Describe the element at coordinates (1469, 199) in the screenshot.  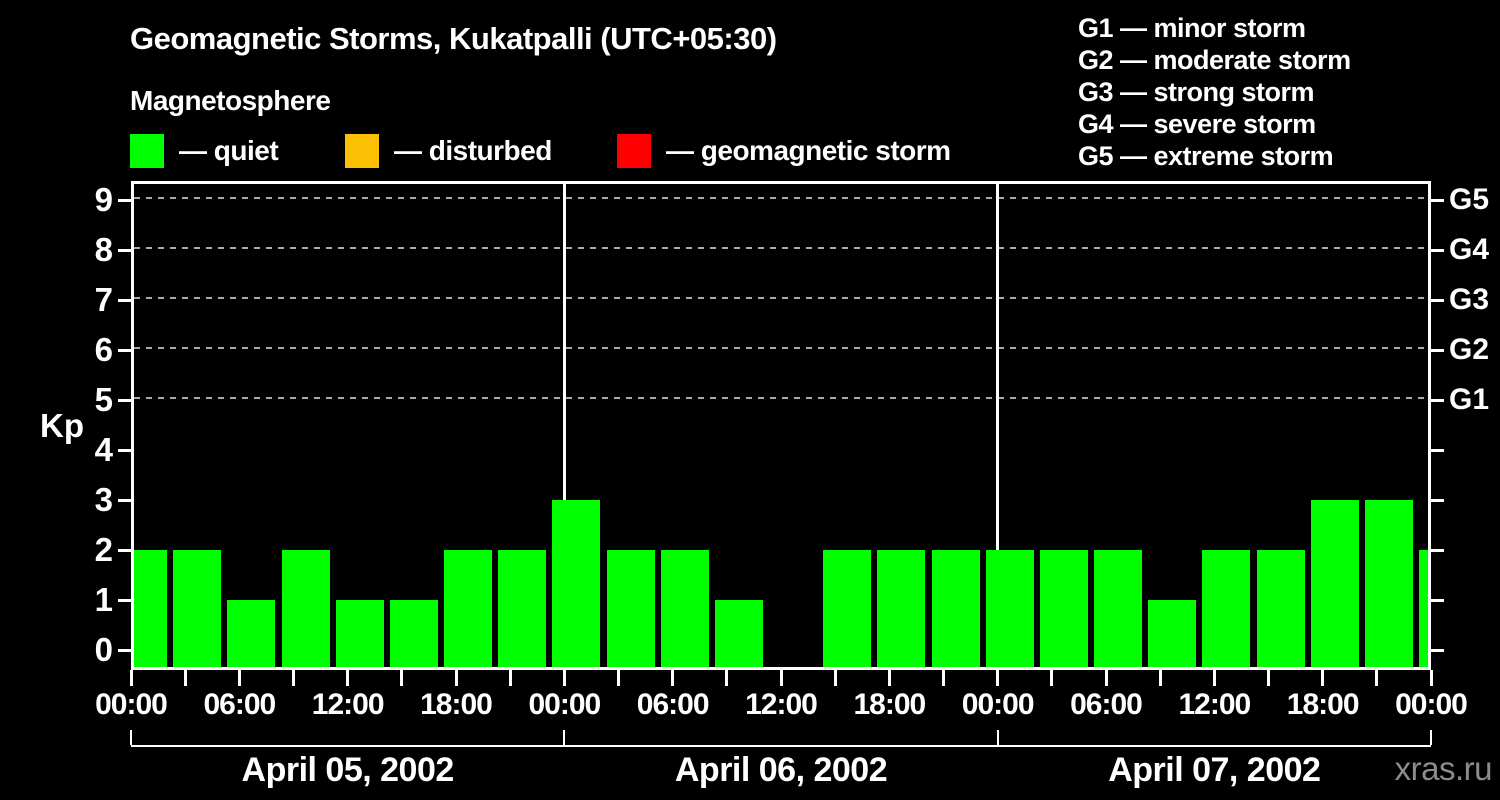
I see `g-level-label: G5` at that location.